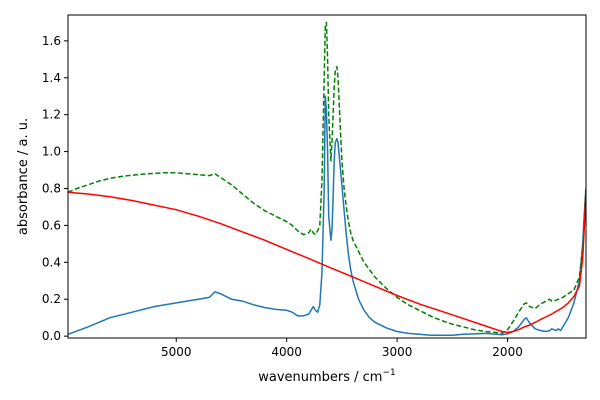 Image resolution: width=600 pixels, height=400 pixels. Describe the element at coordinates (176, 352) in the screenshot. I see `x-tick-label: 5000` at that location.